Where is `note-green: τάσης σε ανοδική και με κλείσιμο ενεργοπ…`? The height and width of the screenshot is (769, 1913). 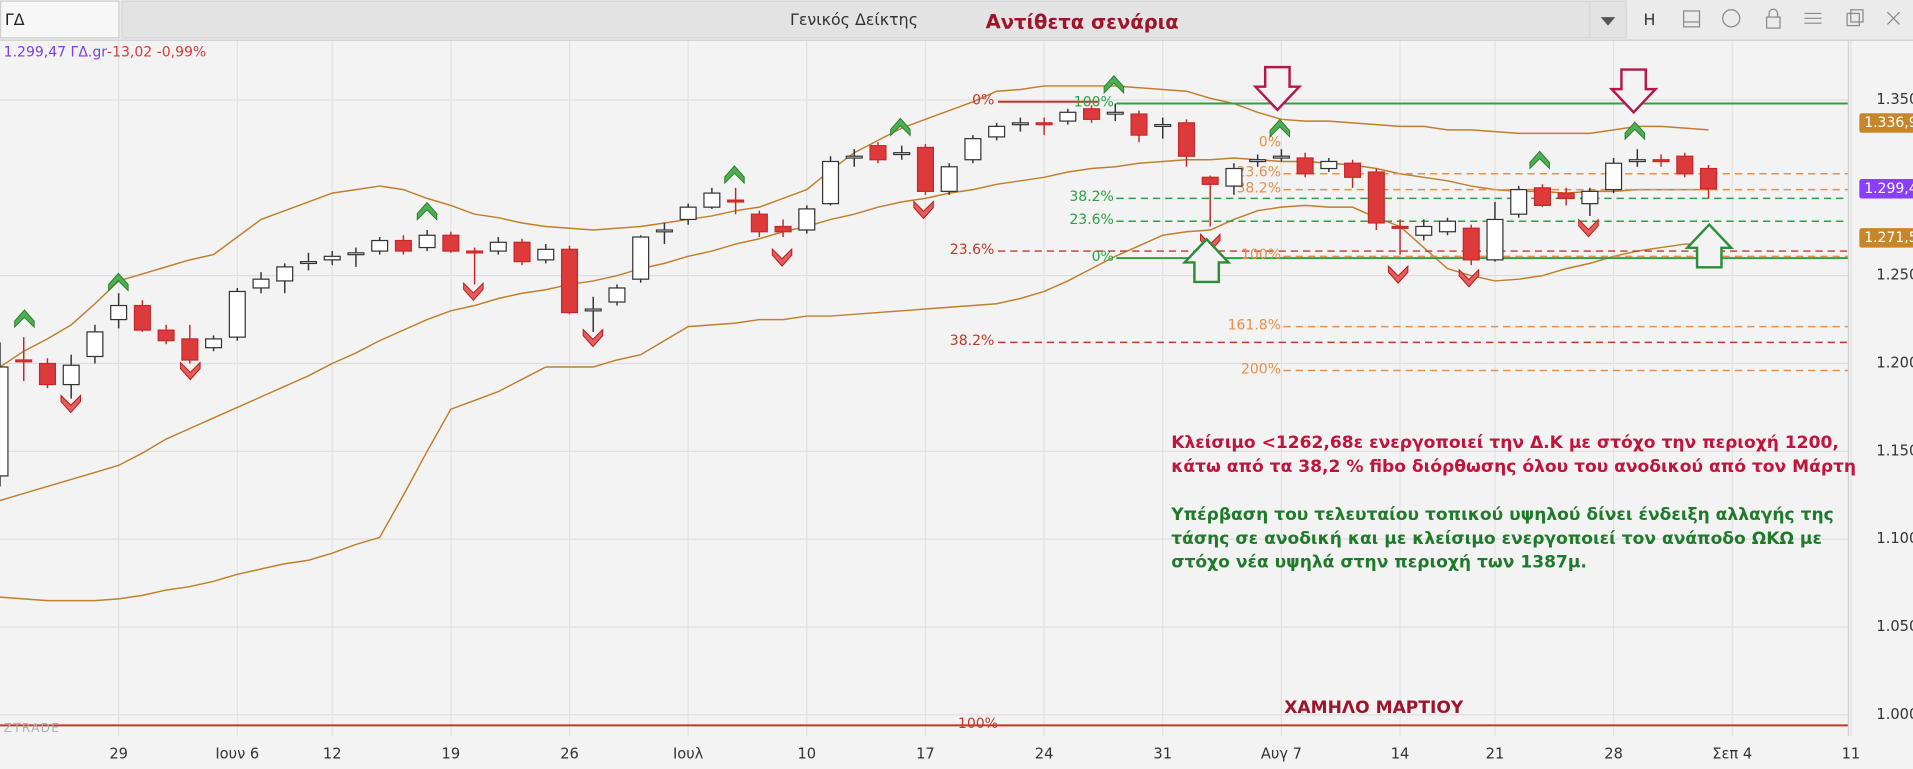
note-green: τάσης σε ανοδική και με κλείσιμο ενεργοπ… is located at coordinates (1496, 539).